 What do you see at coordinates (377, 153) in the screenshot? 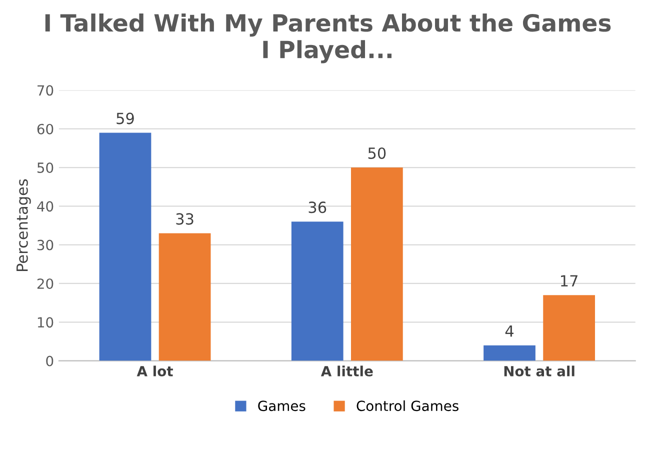
I see `data-label: 50` at bounding box center [377, 153].